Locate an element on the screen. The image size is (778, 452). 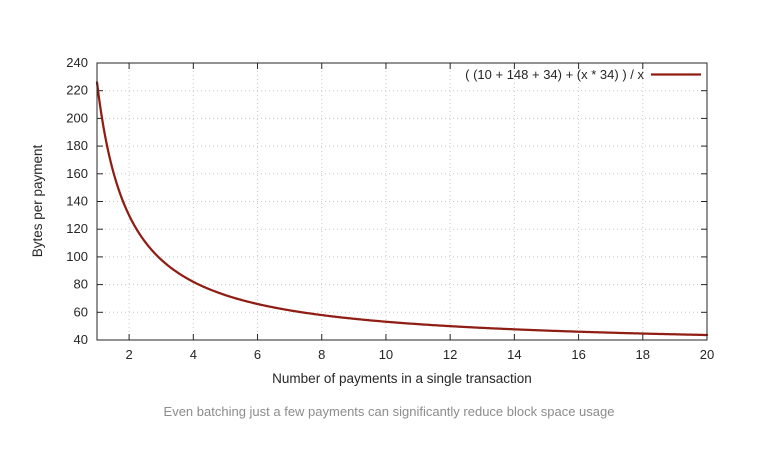
y-tick-label: 120 is located at coordinates (77, 228).